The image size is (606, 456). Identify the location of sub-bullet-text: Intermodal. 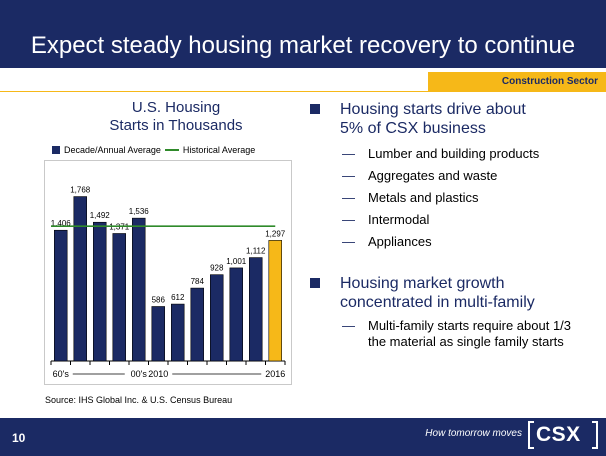
(399, 219).